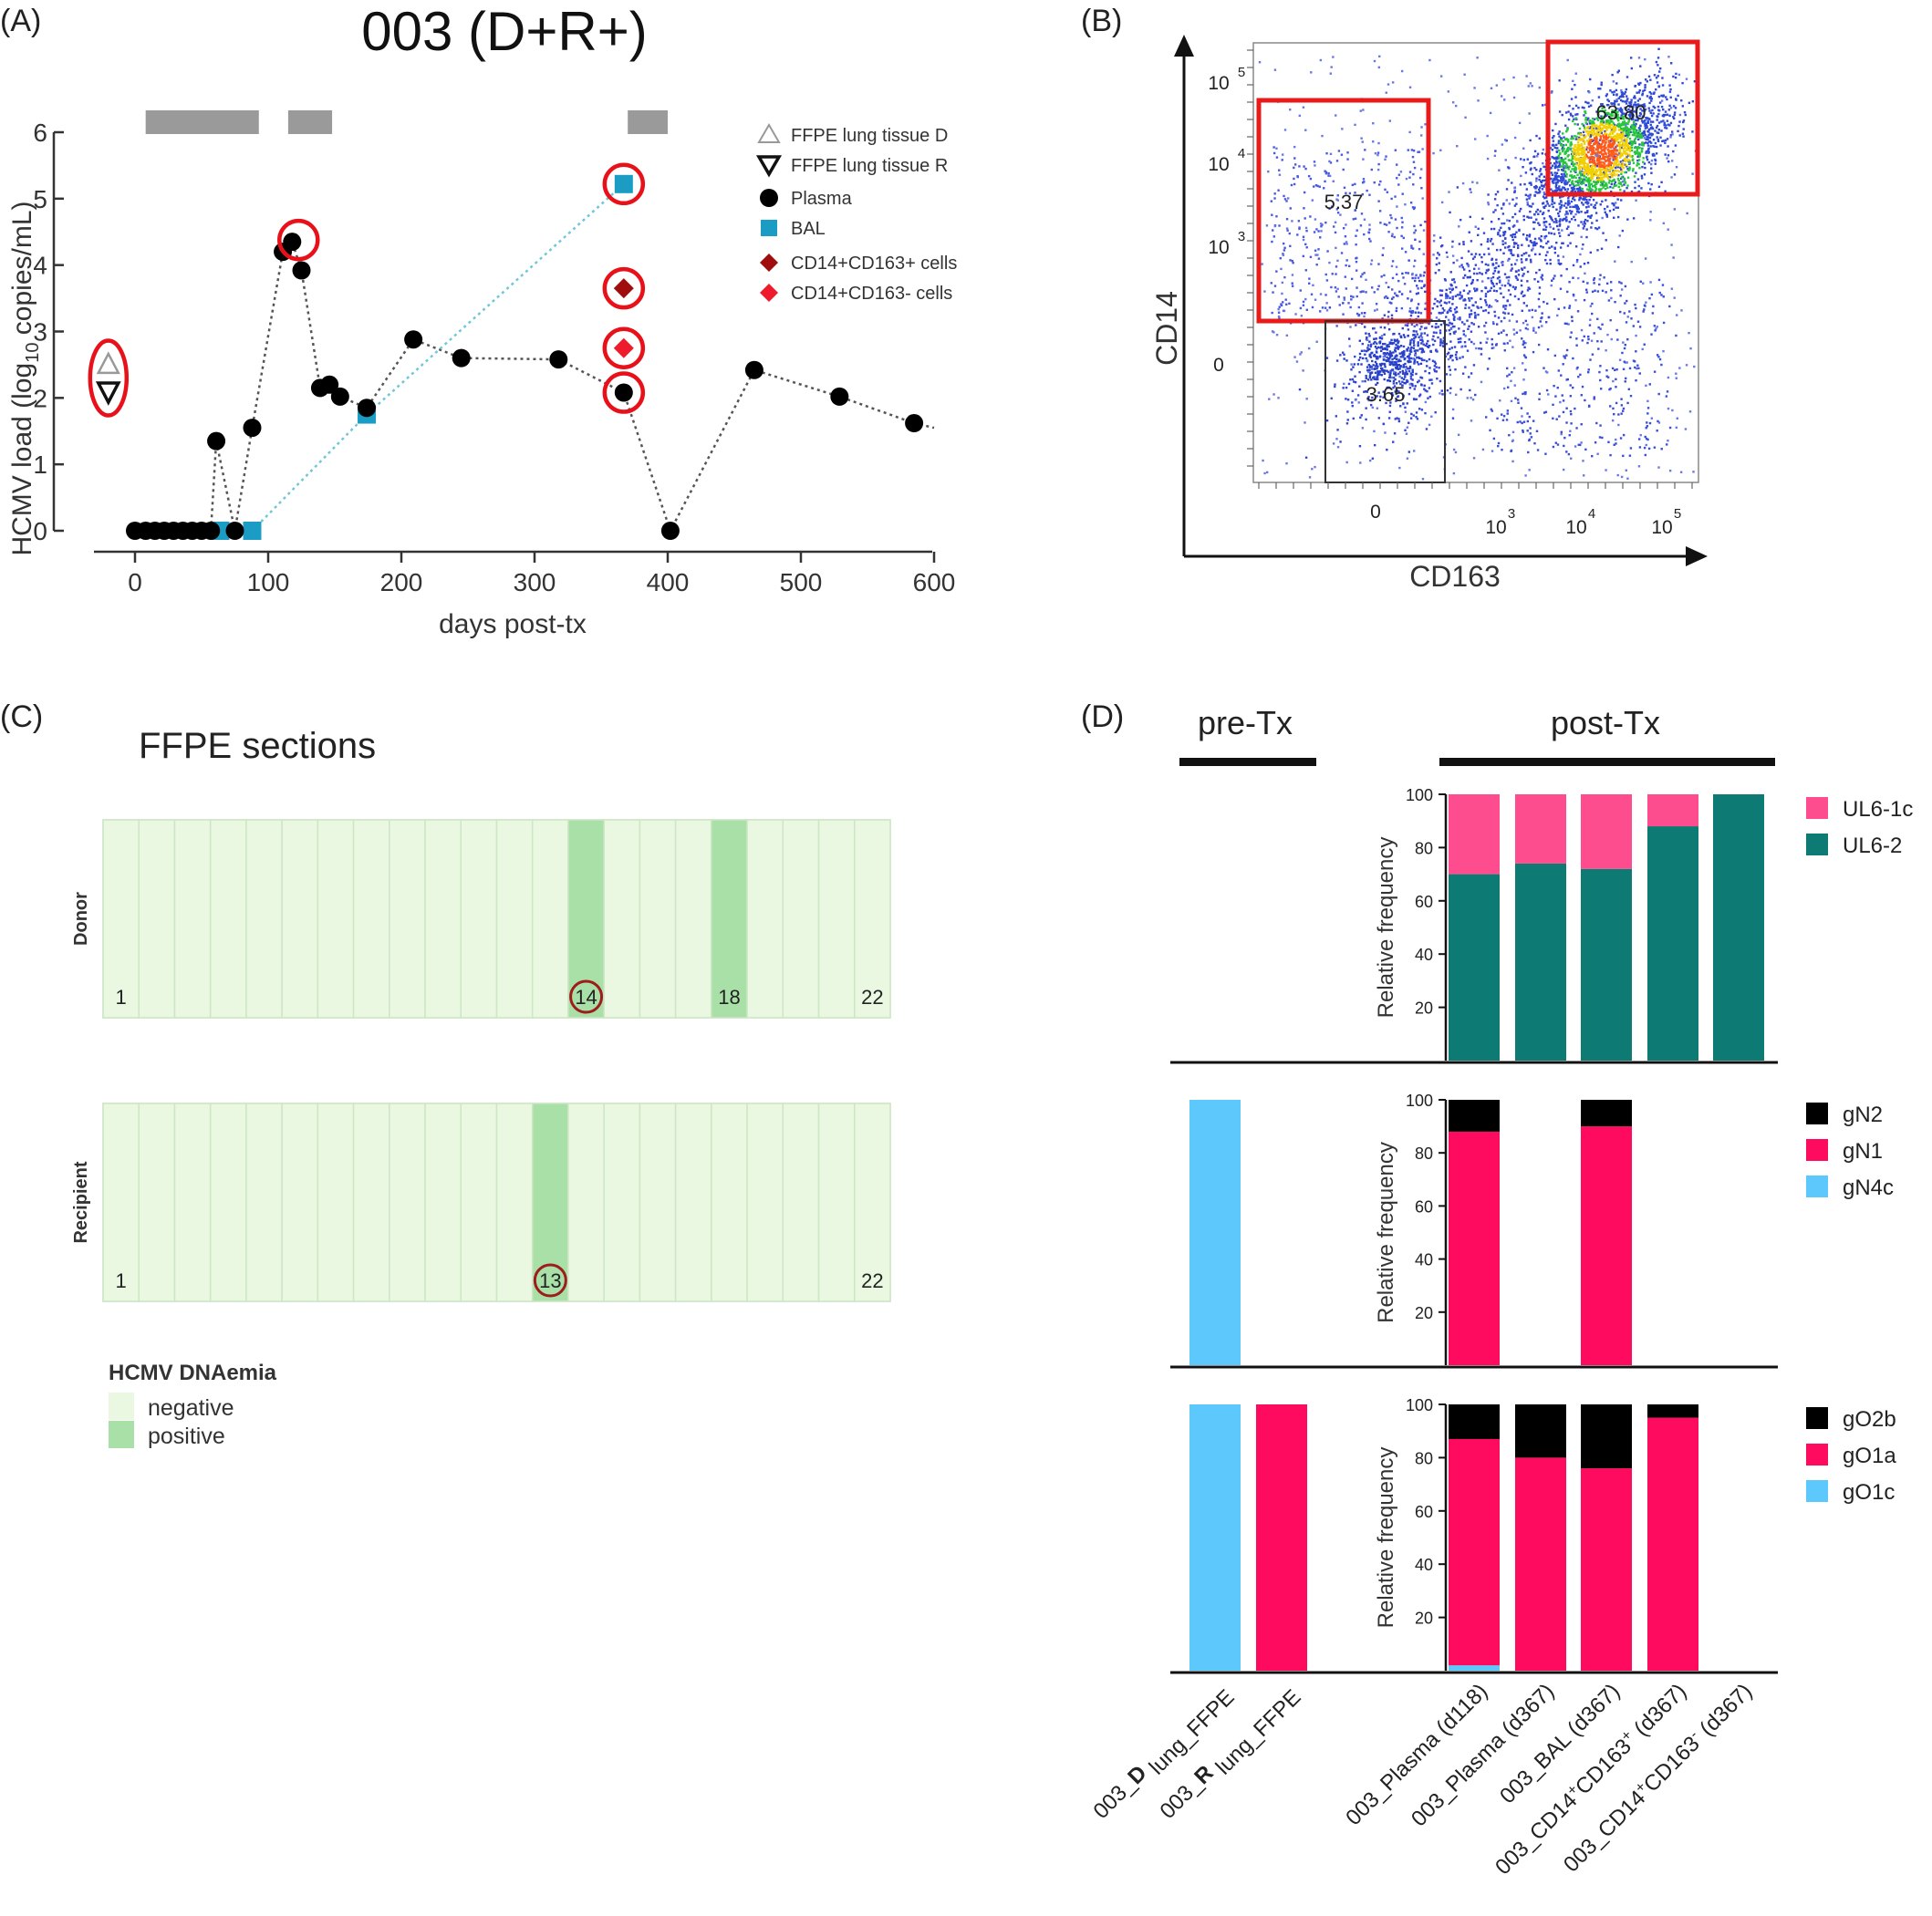 The height and width of the screenshot is (1916, 1932). Describe the element at coordinates (1474, 1248) in the screenshot. I see `d-bar-segment` at that location.